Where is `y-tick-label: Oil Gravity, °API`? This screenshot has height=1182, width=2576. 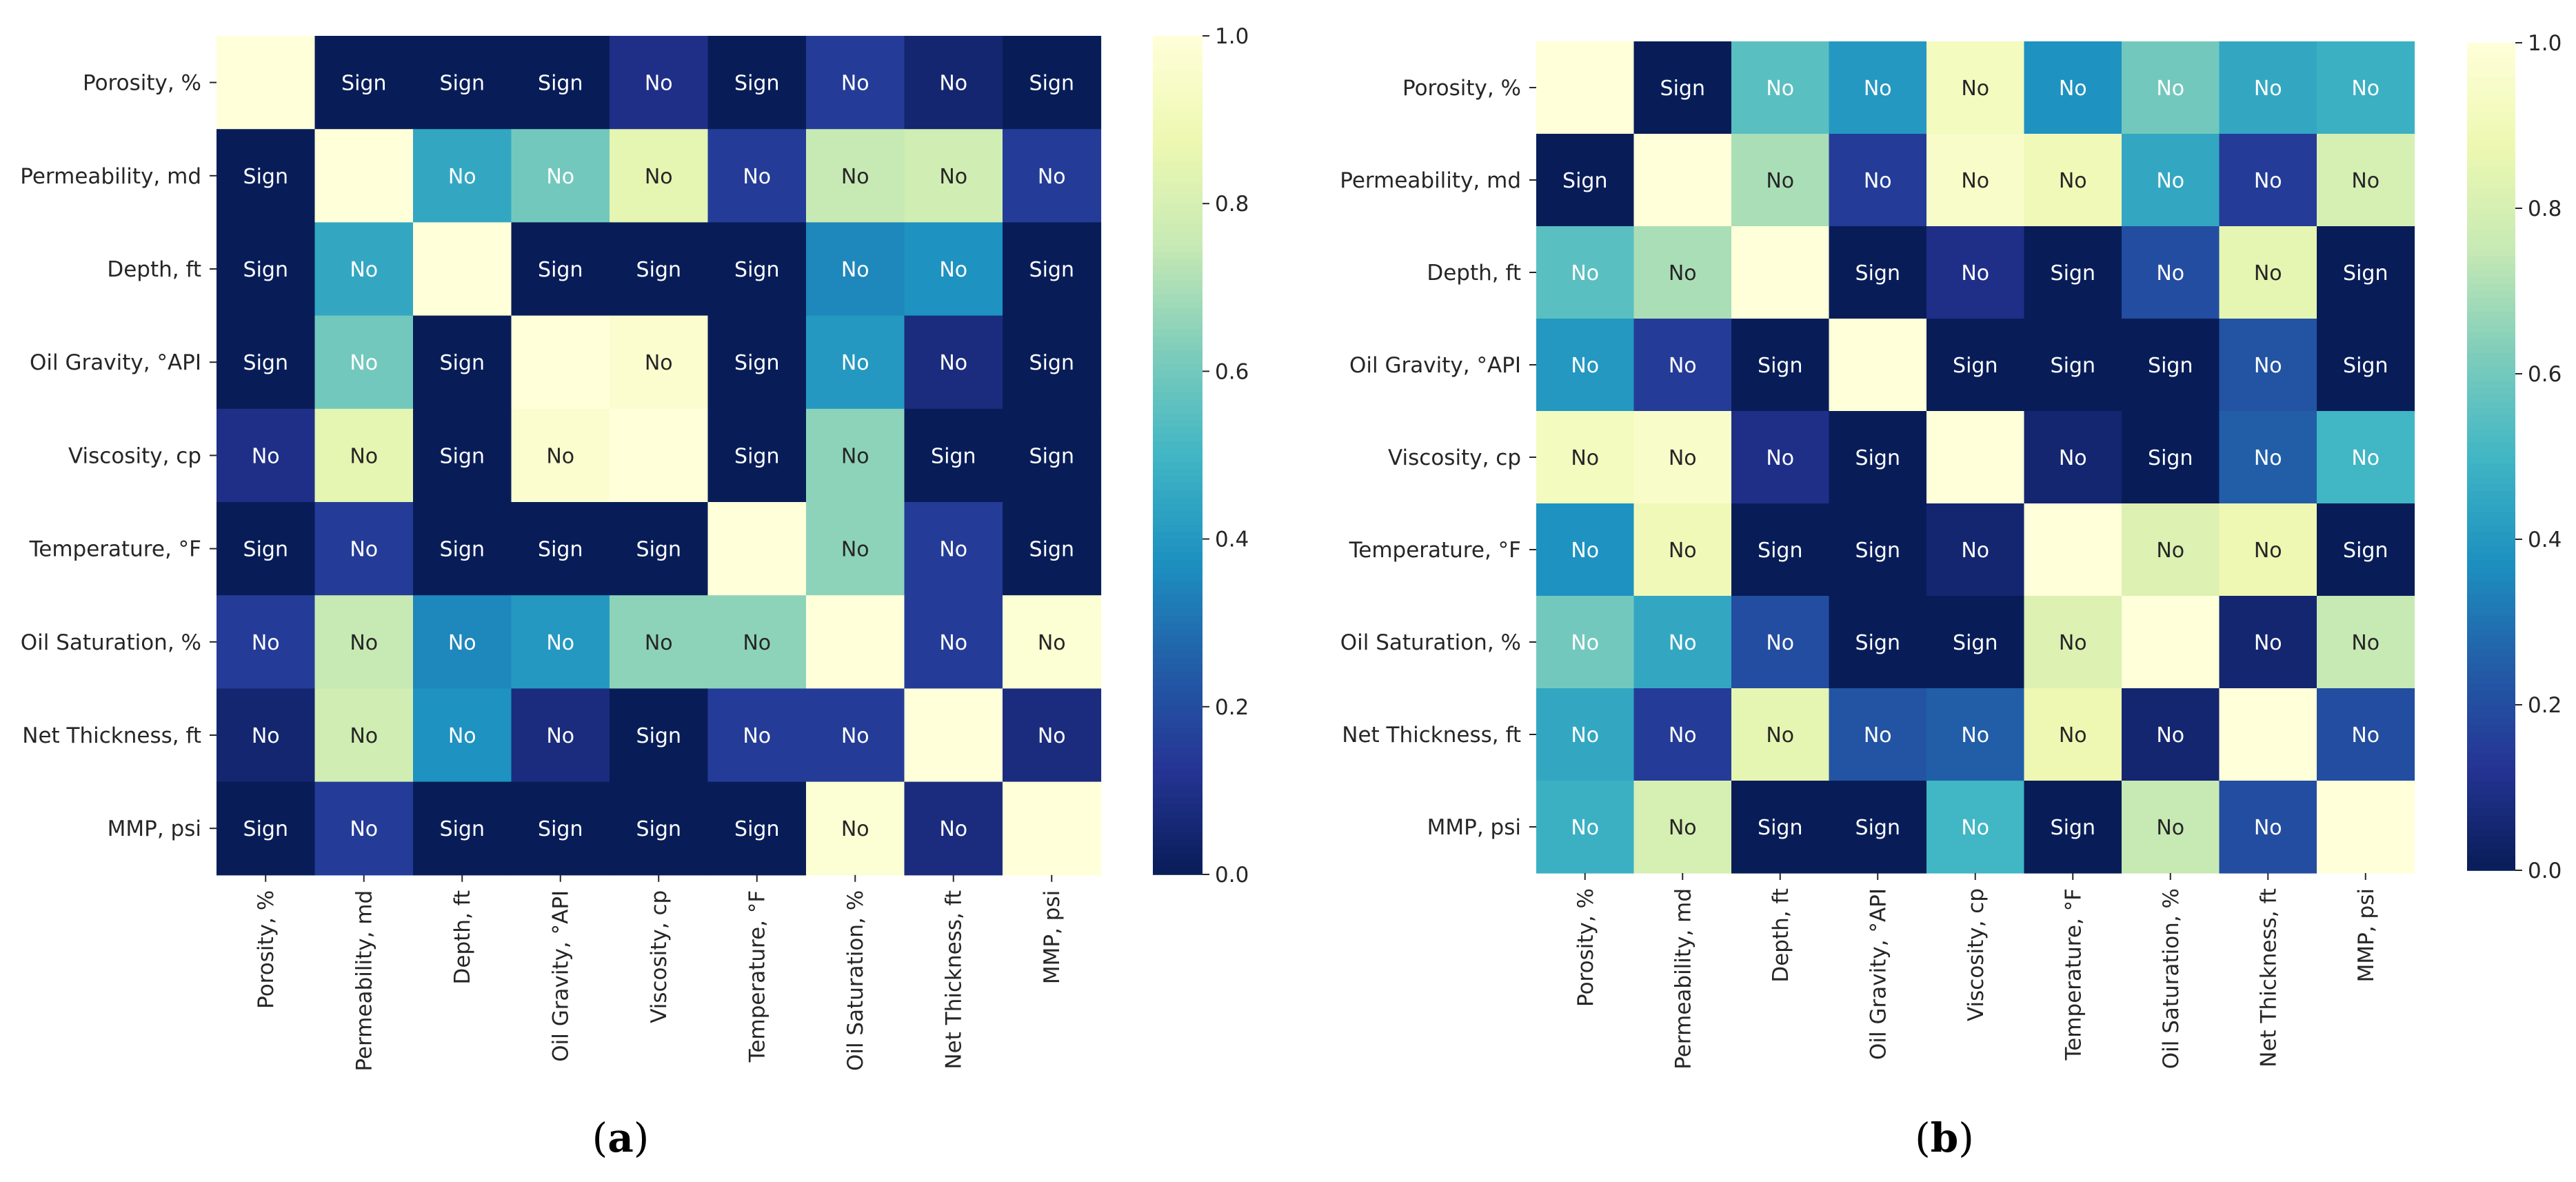 y-tick-label: Oil Gravity, °API is located at coordinates (1435, 365).